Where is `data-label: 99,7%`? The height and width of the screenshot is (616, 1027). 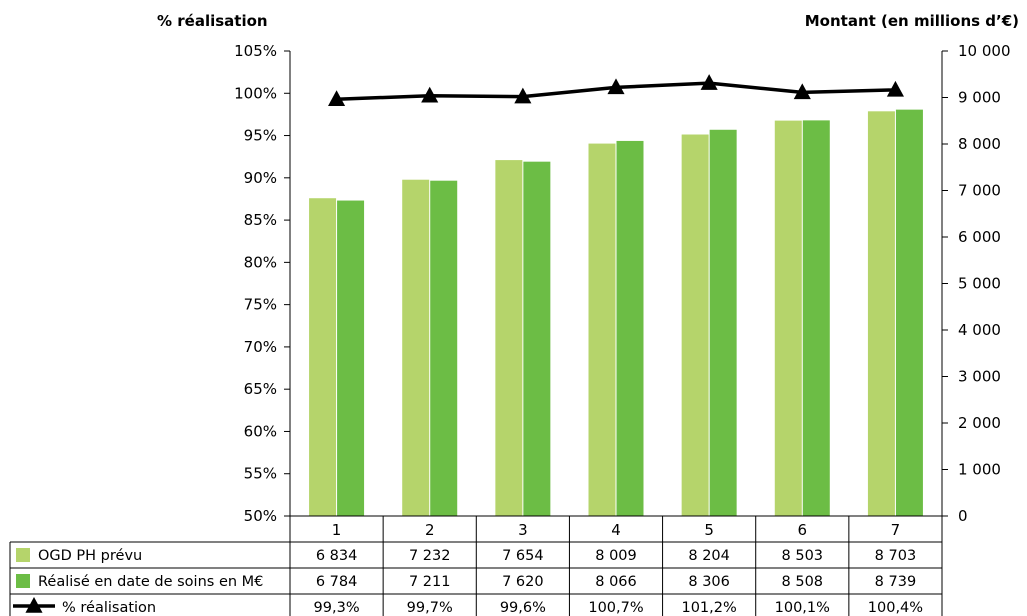
data-label: 99,7% is located at coordinates (430, 608).